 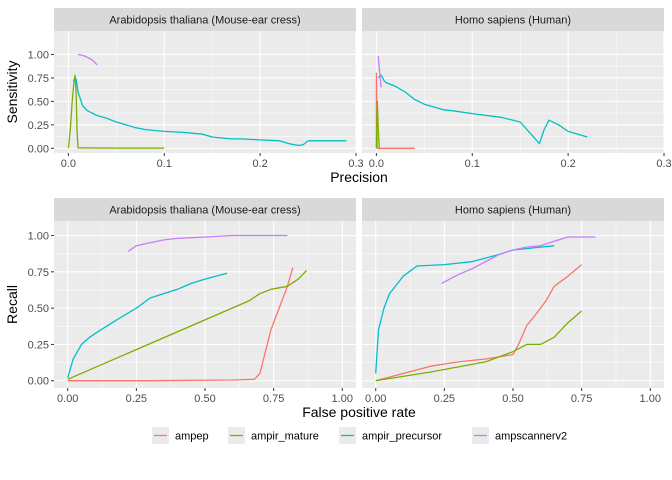 I want to click on legend-item-ampir_mature: ampir_mature, so click(x=273, y=435).